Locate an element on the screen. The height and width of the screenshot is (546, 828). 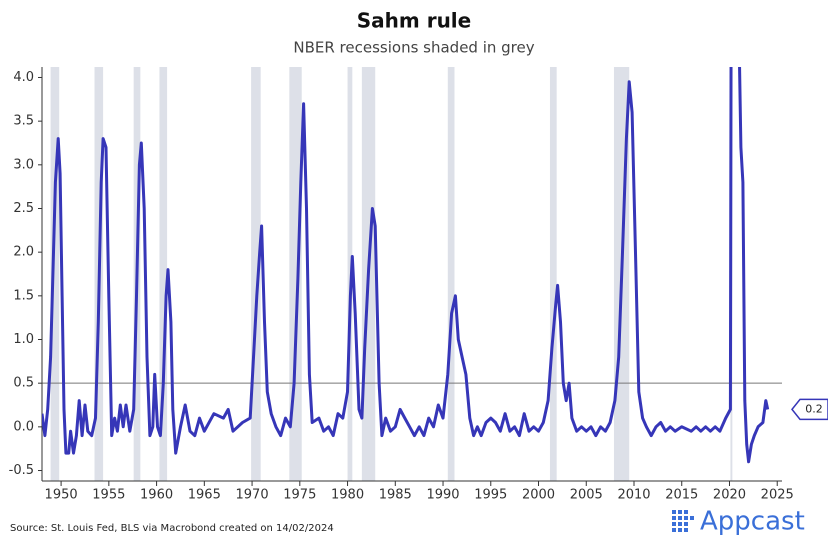
x-tick-label: 1975 is located at coordinates (299, 495).